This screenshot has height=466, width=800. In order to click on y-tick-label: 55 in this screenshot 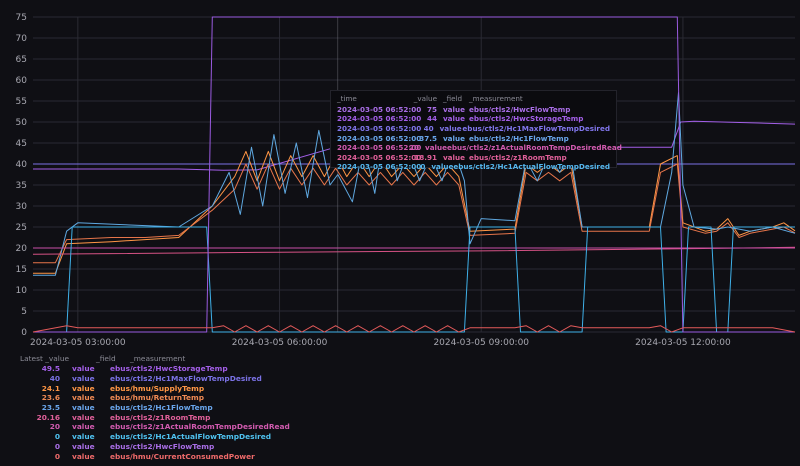, I will do `click(21, 102)`.